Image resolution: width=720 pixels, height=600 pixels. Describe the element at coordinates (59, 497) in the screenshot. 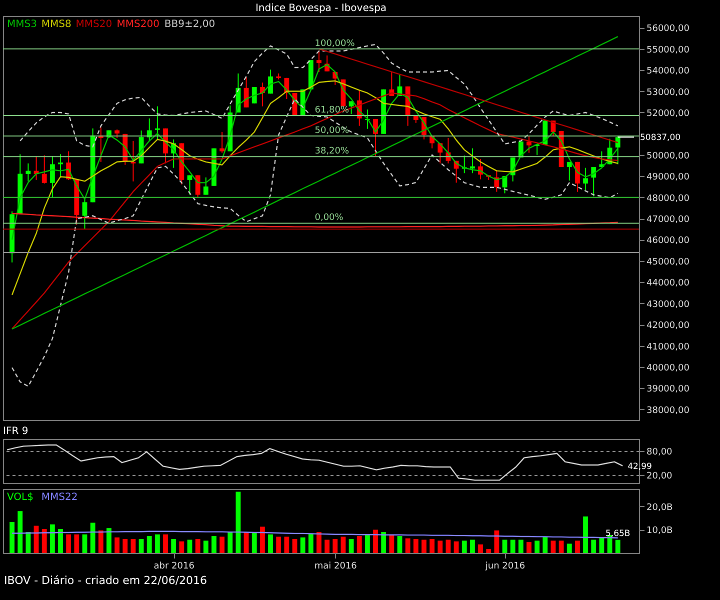

I see `text: MMS22` at that location.